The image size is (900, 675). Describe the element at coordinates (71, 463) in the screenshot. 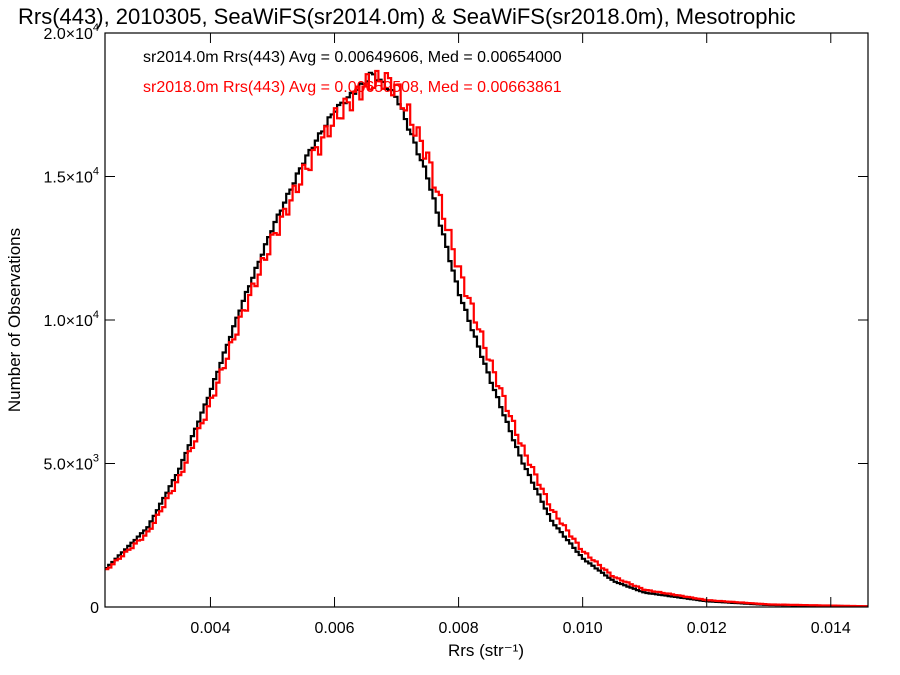

I see `y-tick-label: 5.0×10³` at that location.